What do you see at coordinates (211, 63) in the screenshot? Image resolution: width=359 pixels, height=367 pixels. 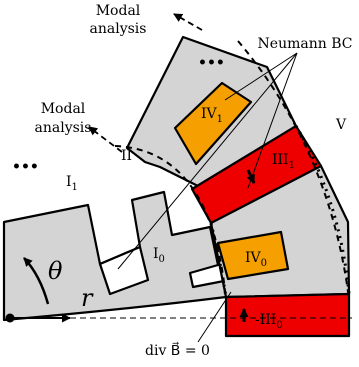 I see `ellipsis-top: •••` at bounding box center [211, 63].